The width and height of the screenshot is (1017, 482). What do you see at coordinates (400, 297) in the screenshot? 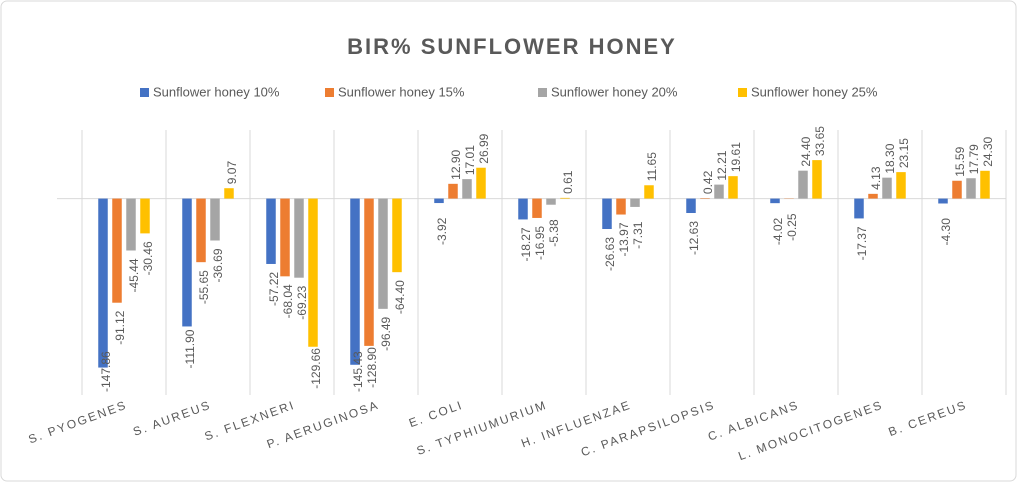
I see `data-label: -64.40` at bounding box center [400, 297].